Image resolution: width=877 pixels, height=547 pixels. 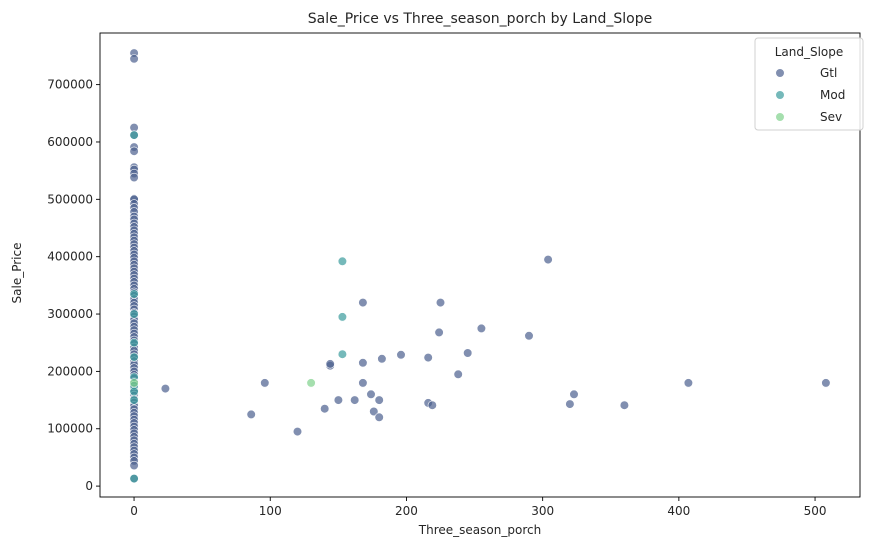 What do you see at coordinates (479, 530) in the screenshot?
I see `x-axis-label: Three_season_porch` at bounding box center [479, 530].